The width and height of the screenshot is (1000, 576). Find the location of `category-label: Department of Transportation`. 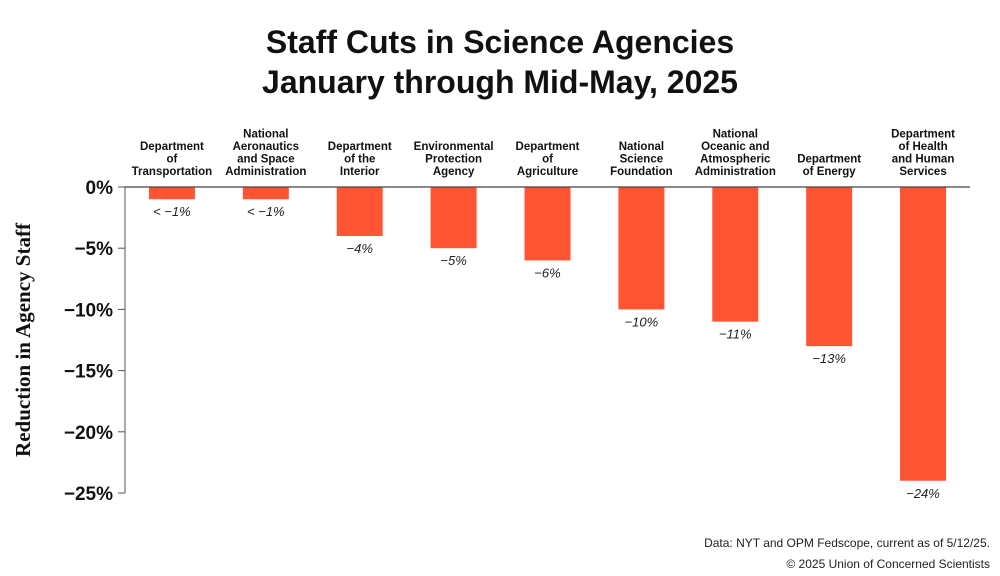

category-label: Department of Transportation is located at coordinates (172, 159).